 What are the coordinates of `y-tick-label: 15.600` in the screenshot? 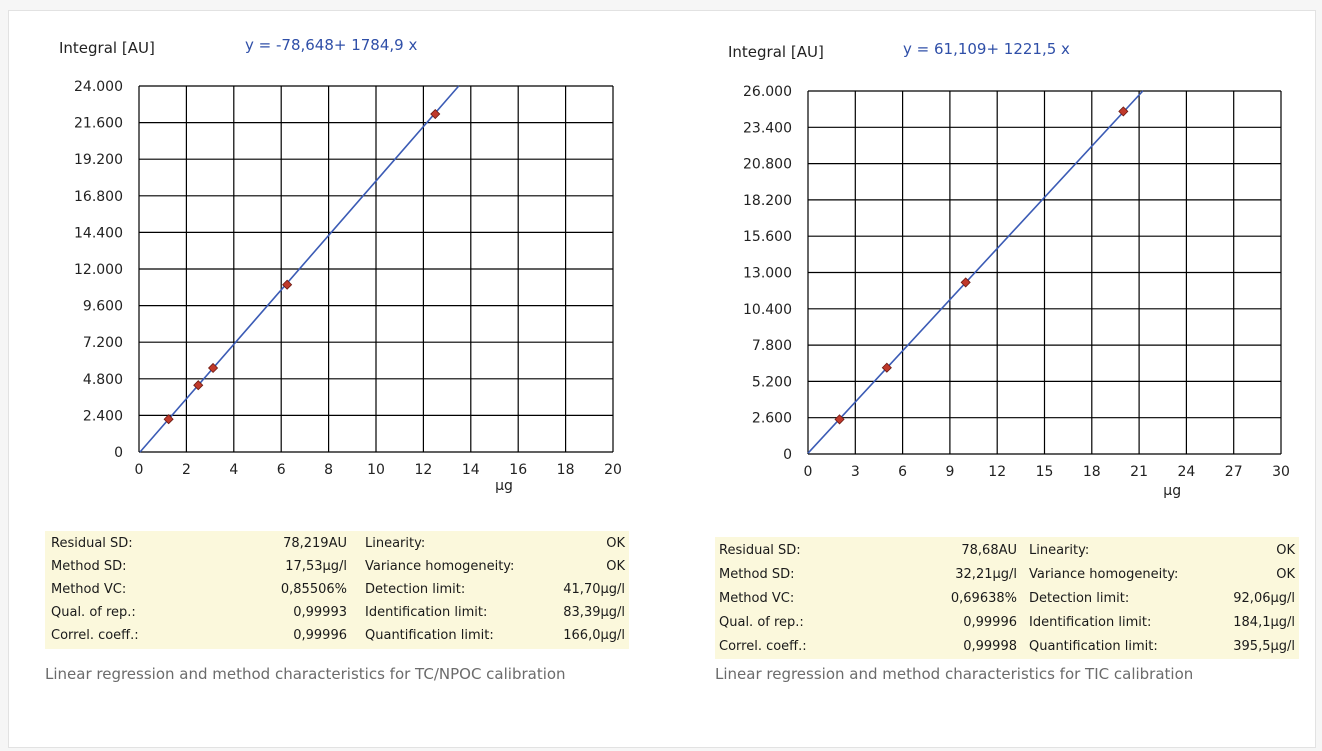 It's located at (767, 237).